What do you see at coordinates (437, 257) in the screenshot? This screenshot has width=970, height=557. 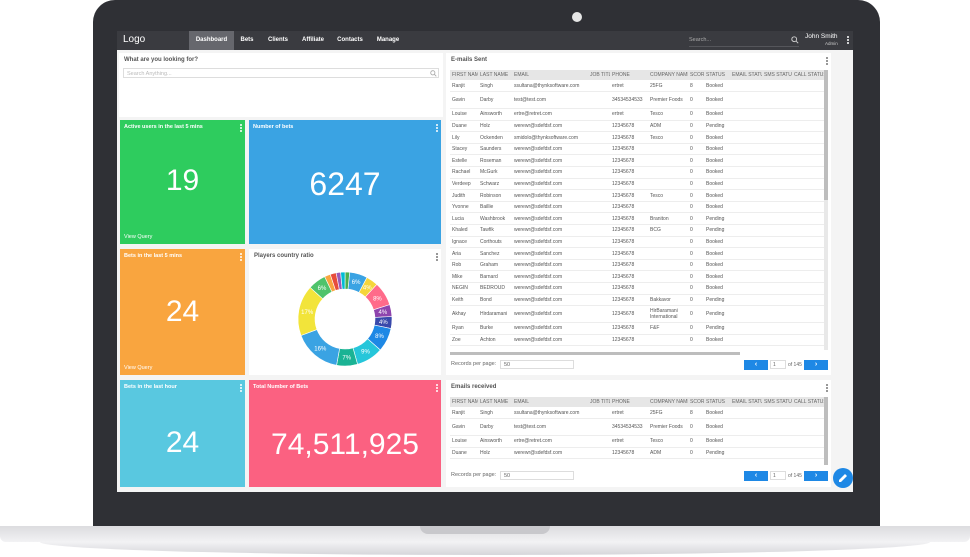 I see `chart-menu-icon` at bounding box center [437, 257].